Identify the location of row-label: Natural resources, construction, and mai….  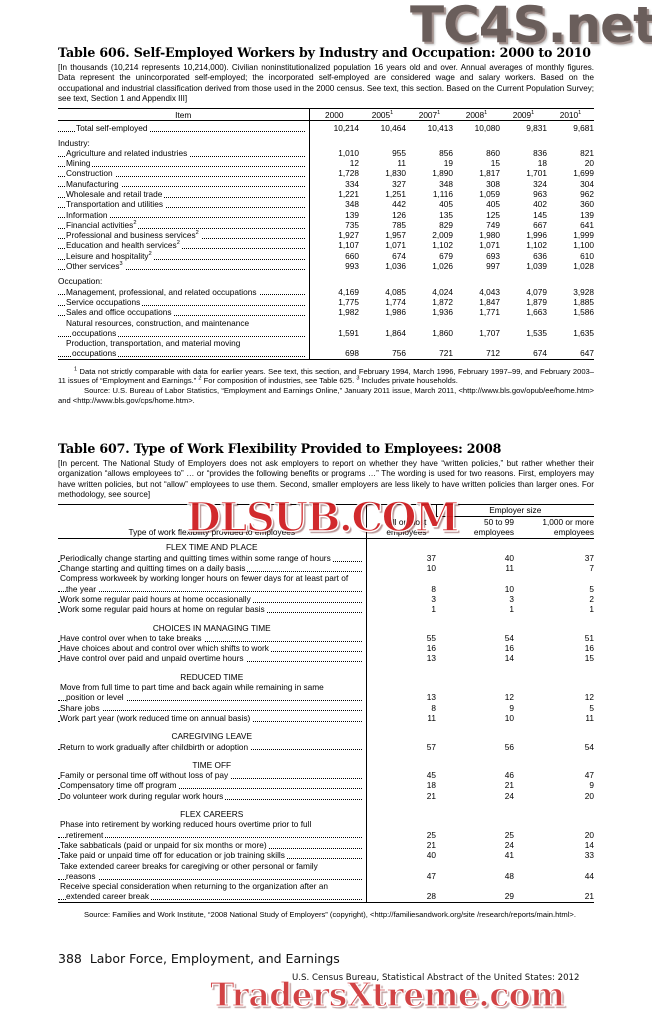
(159, 322).